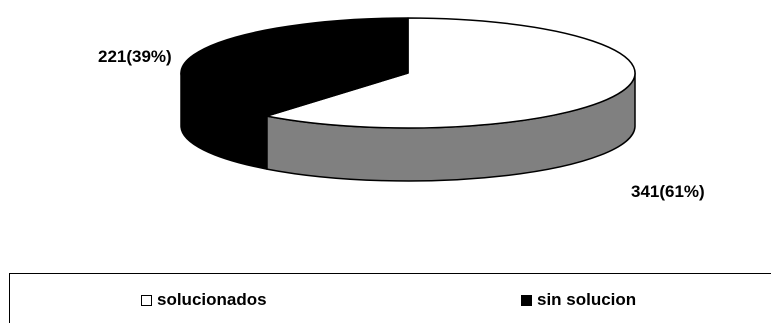 The height and width of the screenshot is (323, 771). Describe the element at coordinates (526, 300) in the screenshot. I see `legend-swatch-sin-solucion` at that location.